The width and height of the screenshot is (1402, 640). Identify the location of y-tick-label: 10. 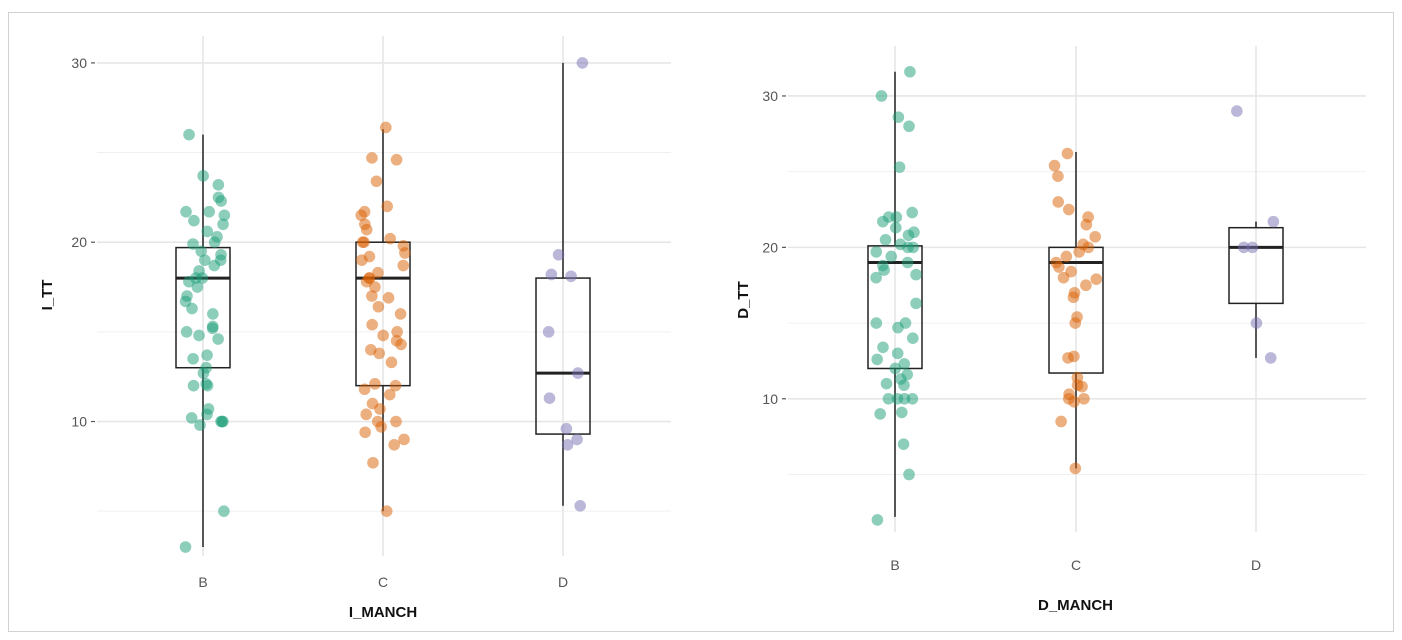
(770, 399).